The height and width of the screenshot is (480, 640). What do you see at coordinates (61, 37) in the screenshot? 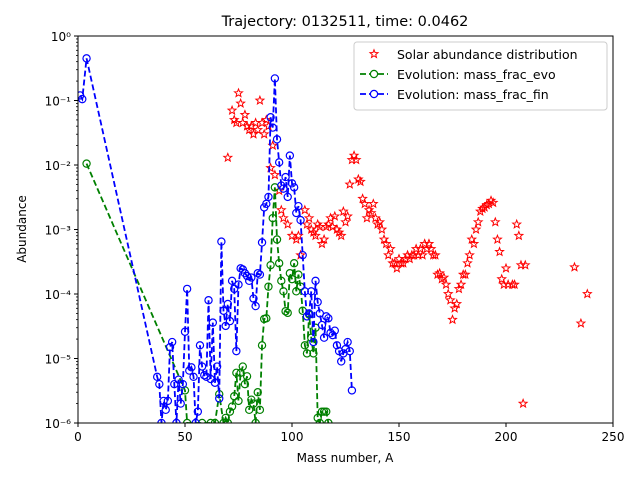
I see `y-tick-label: 10⁰` at bounding box center [61, 37].